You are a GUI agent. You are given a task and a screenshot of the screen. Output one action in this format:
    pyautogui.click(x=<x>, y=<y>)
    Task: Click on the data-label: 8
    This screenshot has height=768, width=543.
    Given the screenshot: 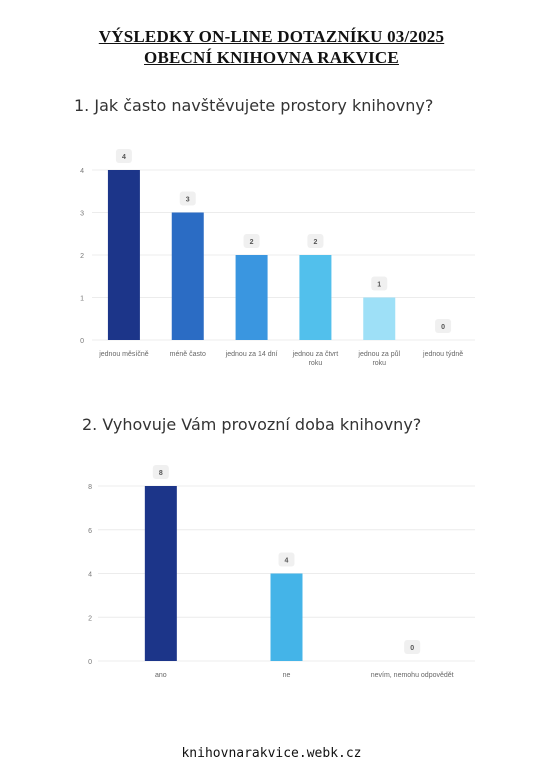 What is the action you would take?
    pyautogui.click(x=161, y=473)
    